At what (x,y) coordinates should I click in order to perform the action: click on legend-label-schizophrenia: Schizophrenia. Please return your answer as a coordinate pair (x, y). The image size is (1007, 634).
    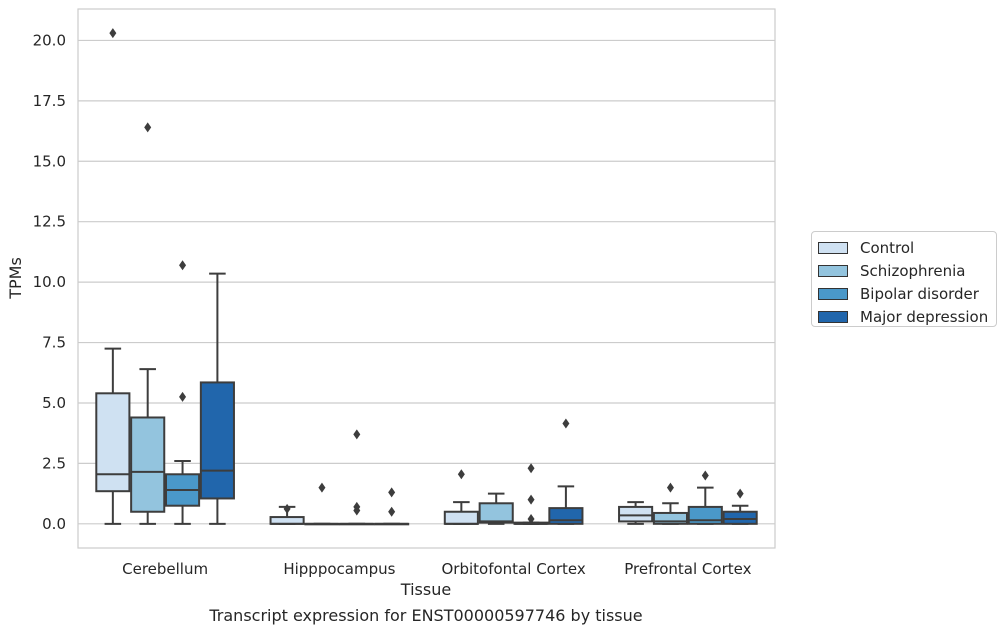
    Looking at the image, I should click on (913, 270).